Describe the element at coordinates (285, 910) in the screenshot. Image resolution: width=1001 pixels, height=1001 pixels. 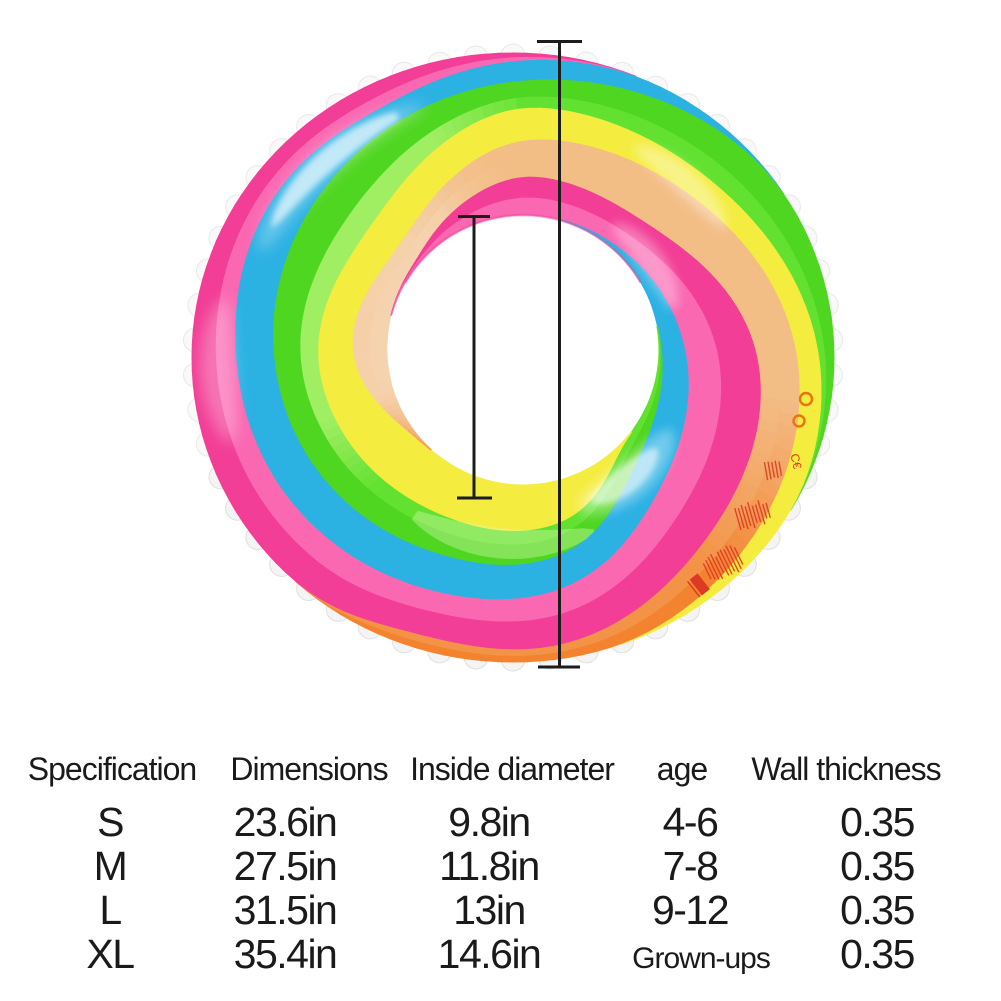
I see `svg-text: 31.5in` at that location.